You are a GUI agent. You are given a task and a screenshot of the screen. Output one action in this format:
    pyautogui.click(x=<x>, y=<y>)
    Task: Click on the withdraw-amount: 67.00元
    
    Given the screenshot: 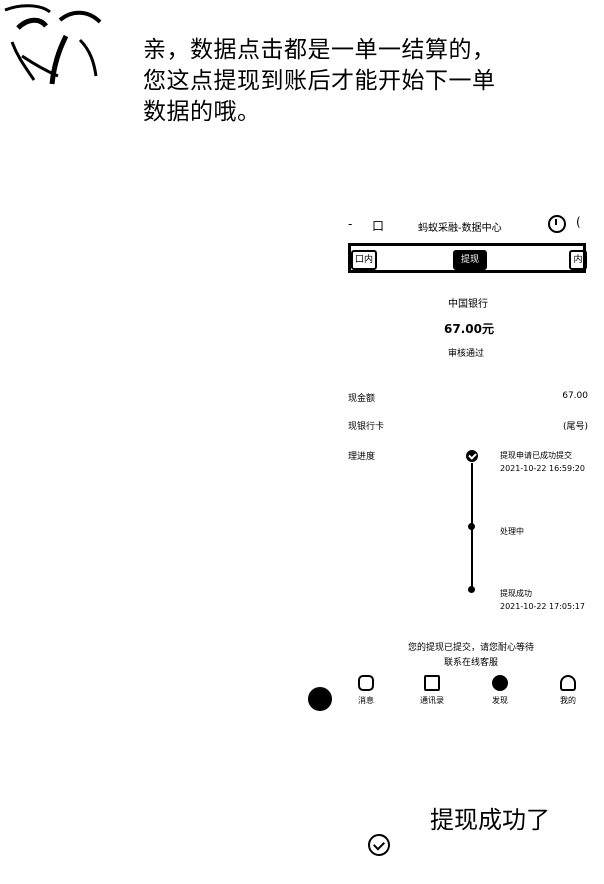 What is the action you would take?
    pyautogui.click(x=469, y=329)
    